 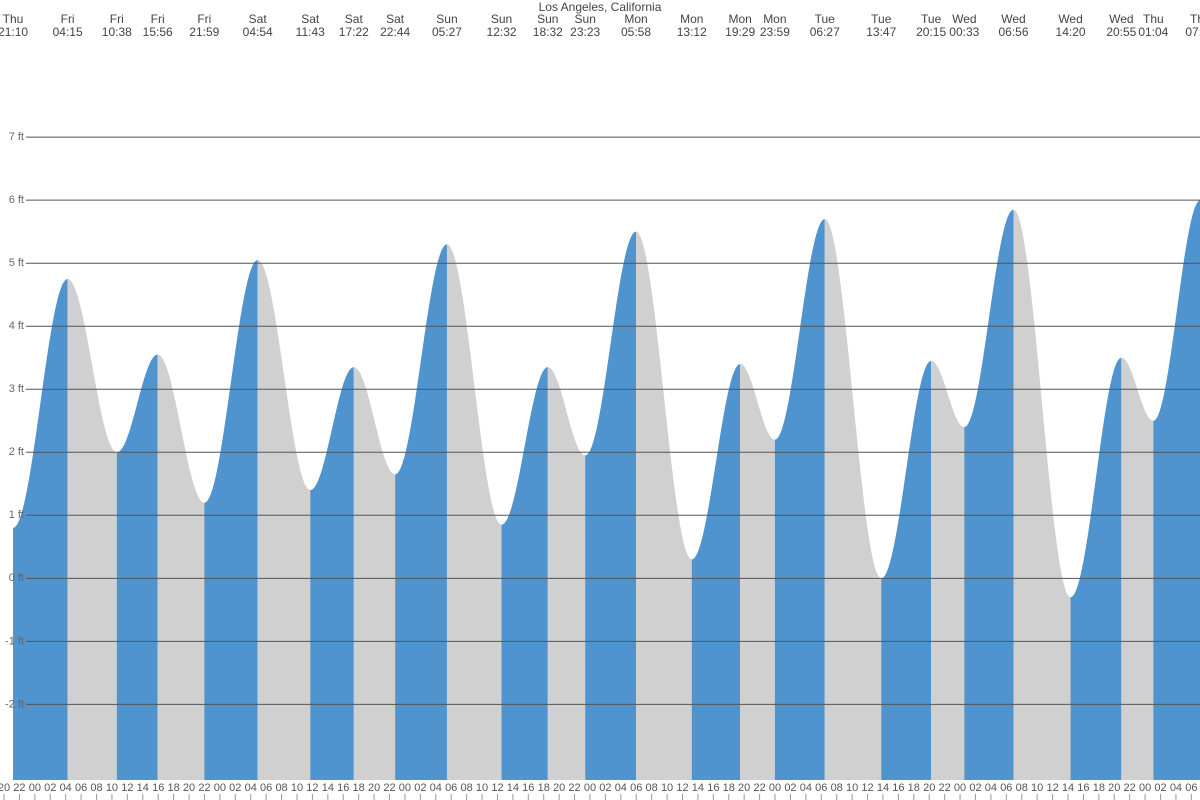 What do you see at coordinates (16, 263) in the screenshot?
I see `y-tick-label: 5 ft` at bounding box center [16, 263].